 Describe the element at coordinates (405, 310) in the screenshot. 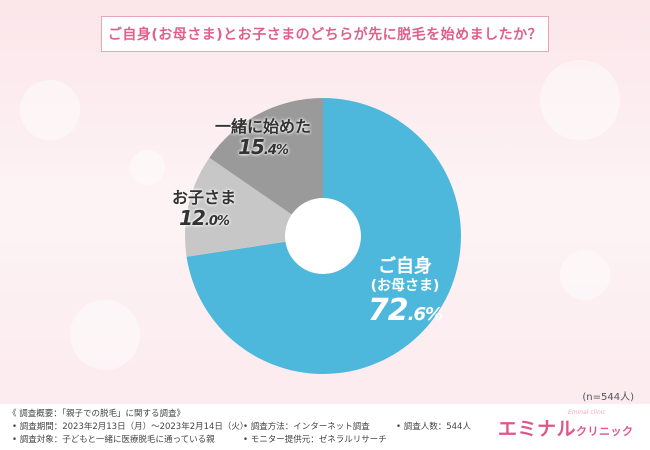

I see `label-self-value: 72.6%` at that location.